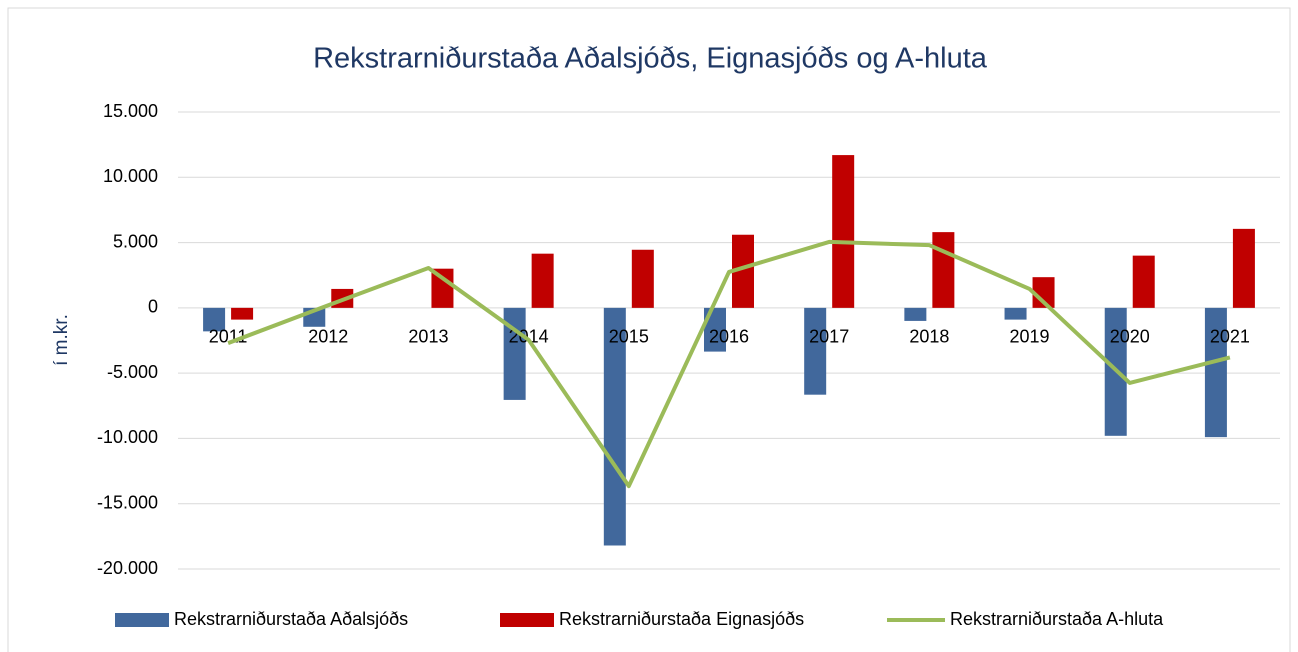  Describe the element at coordinates (153, 307) in the screenshot. I see `y-tick-label: 0` at that location.